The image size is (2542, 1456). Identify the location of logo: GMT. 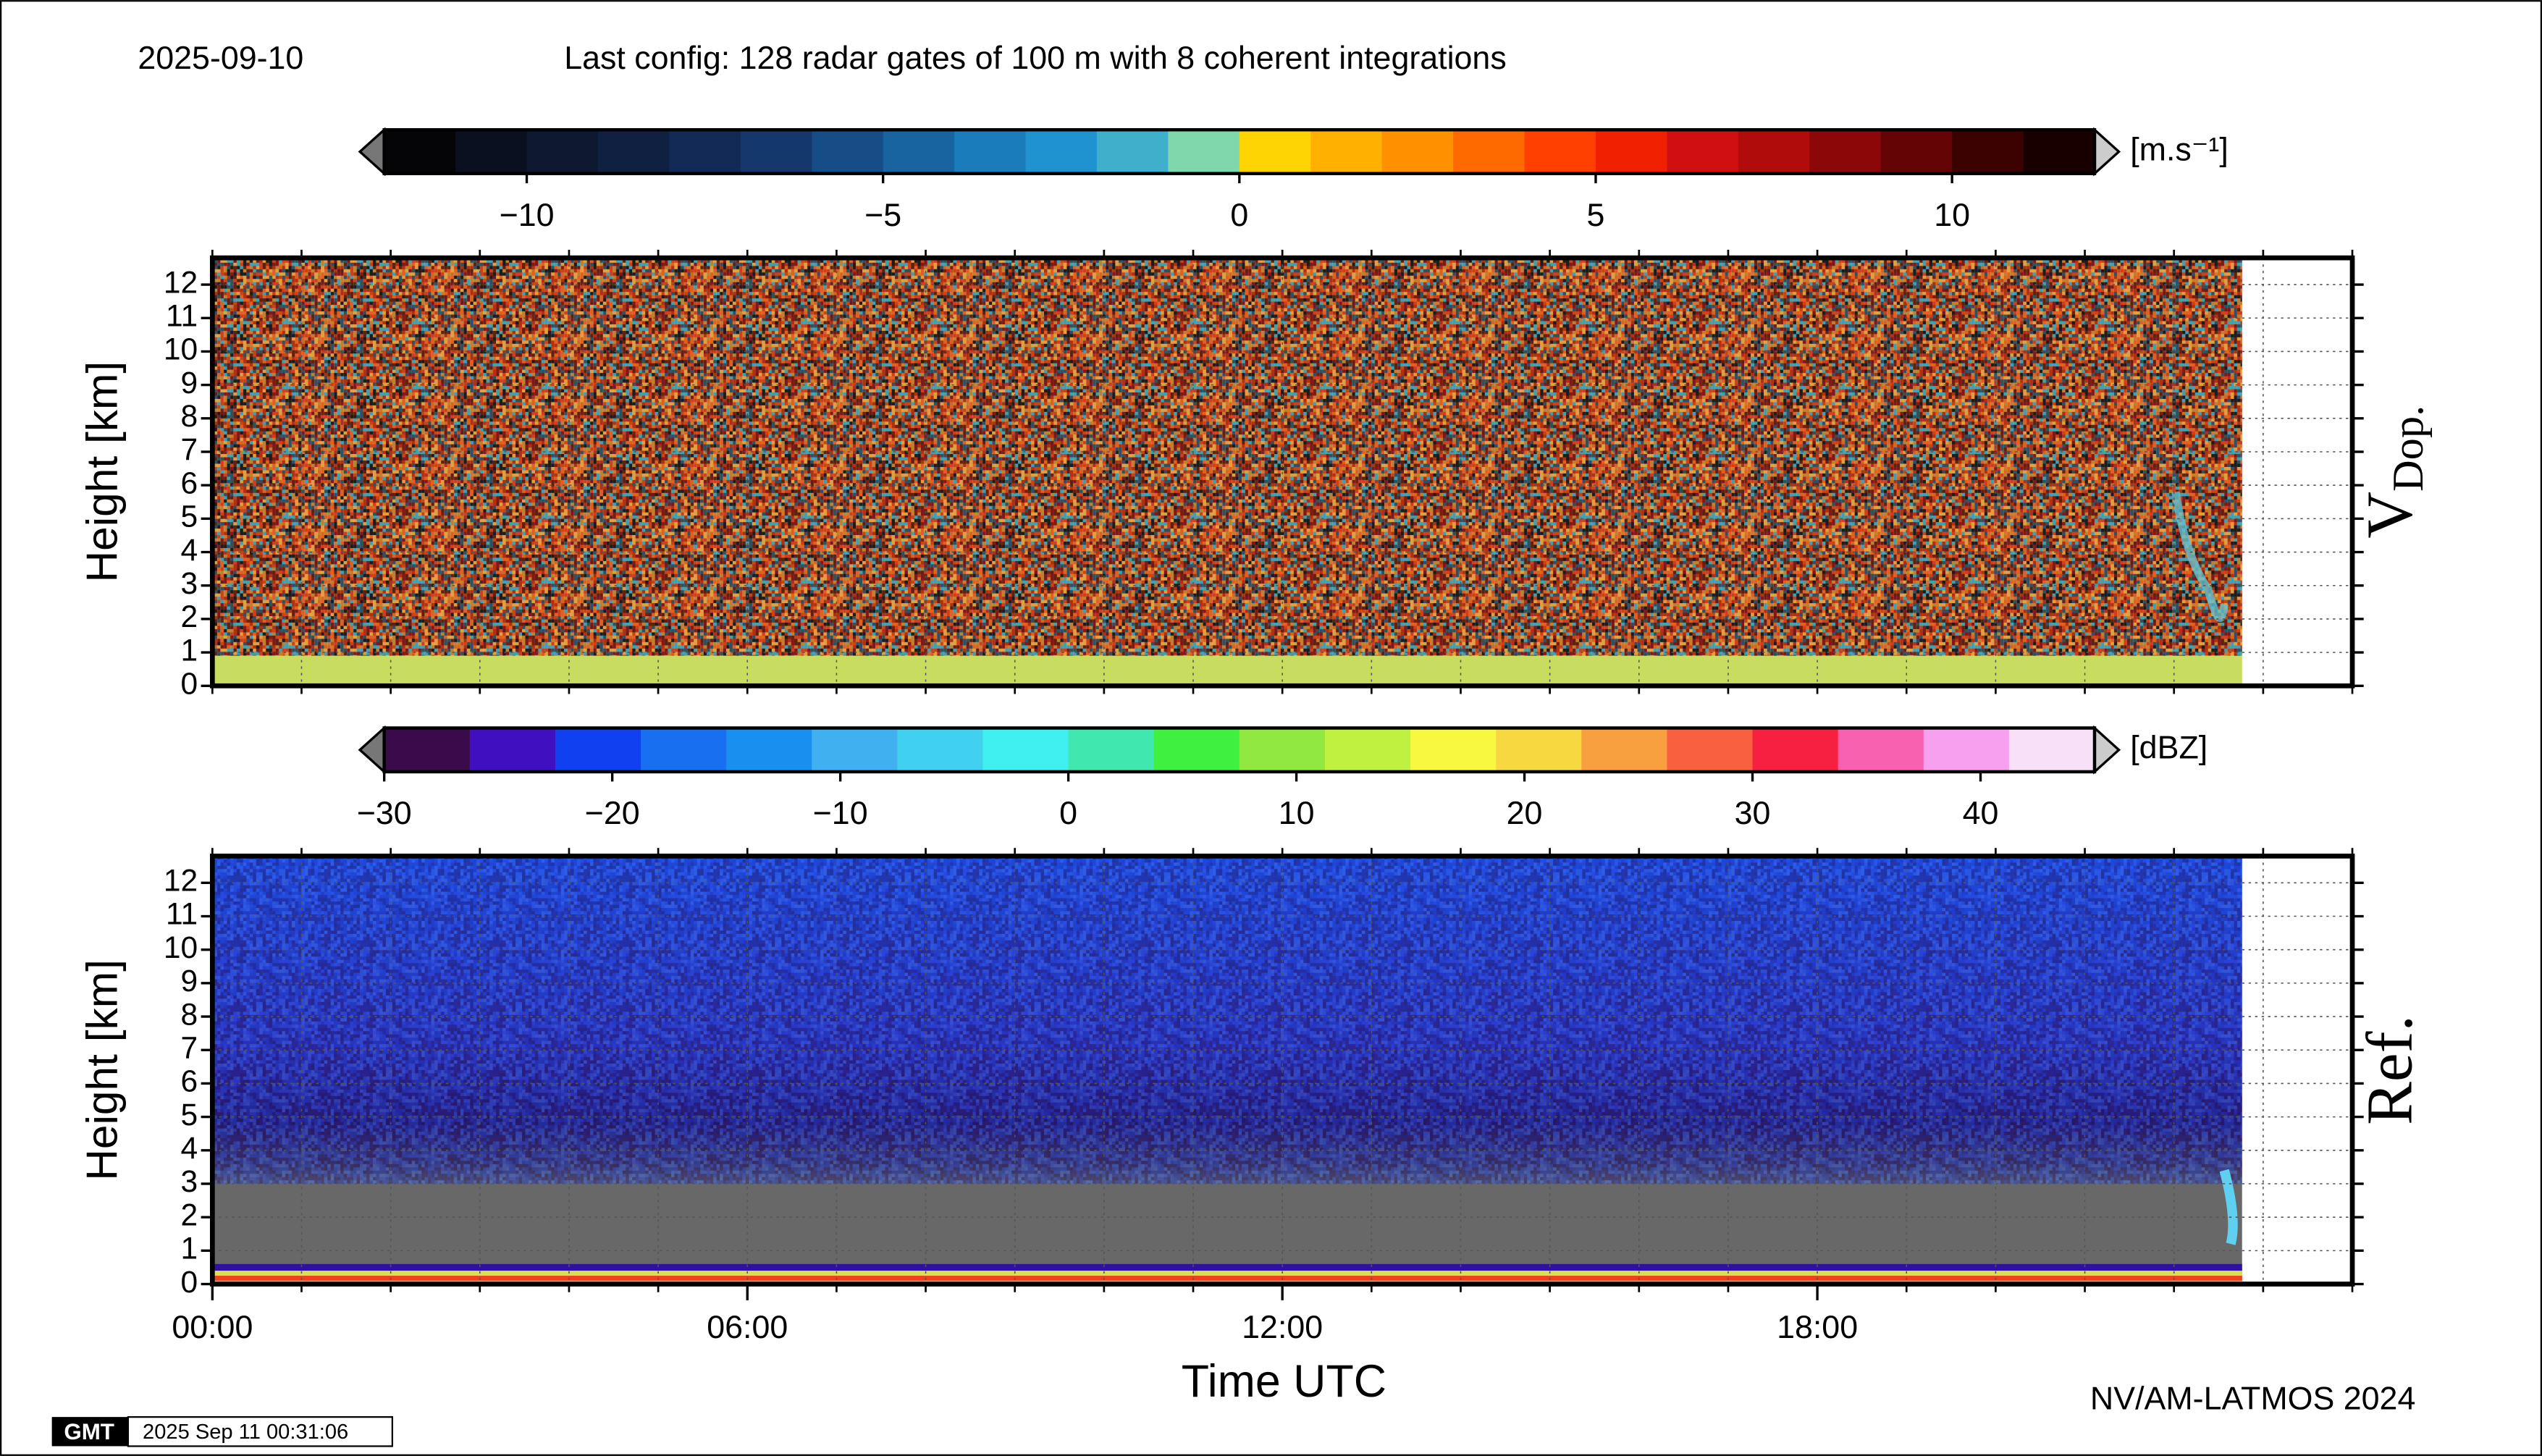
(89, 1431).